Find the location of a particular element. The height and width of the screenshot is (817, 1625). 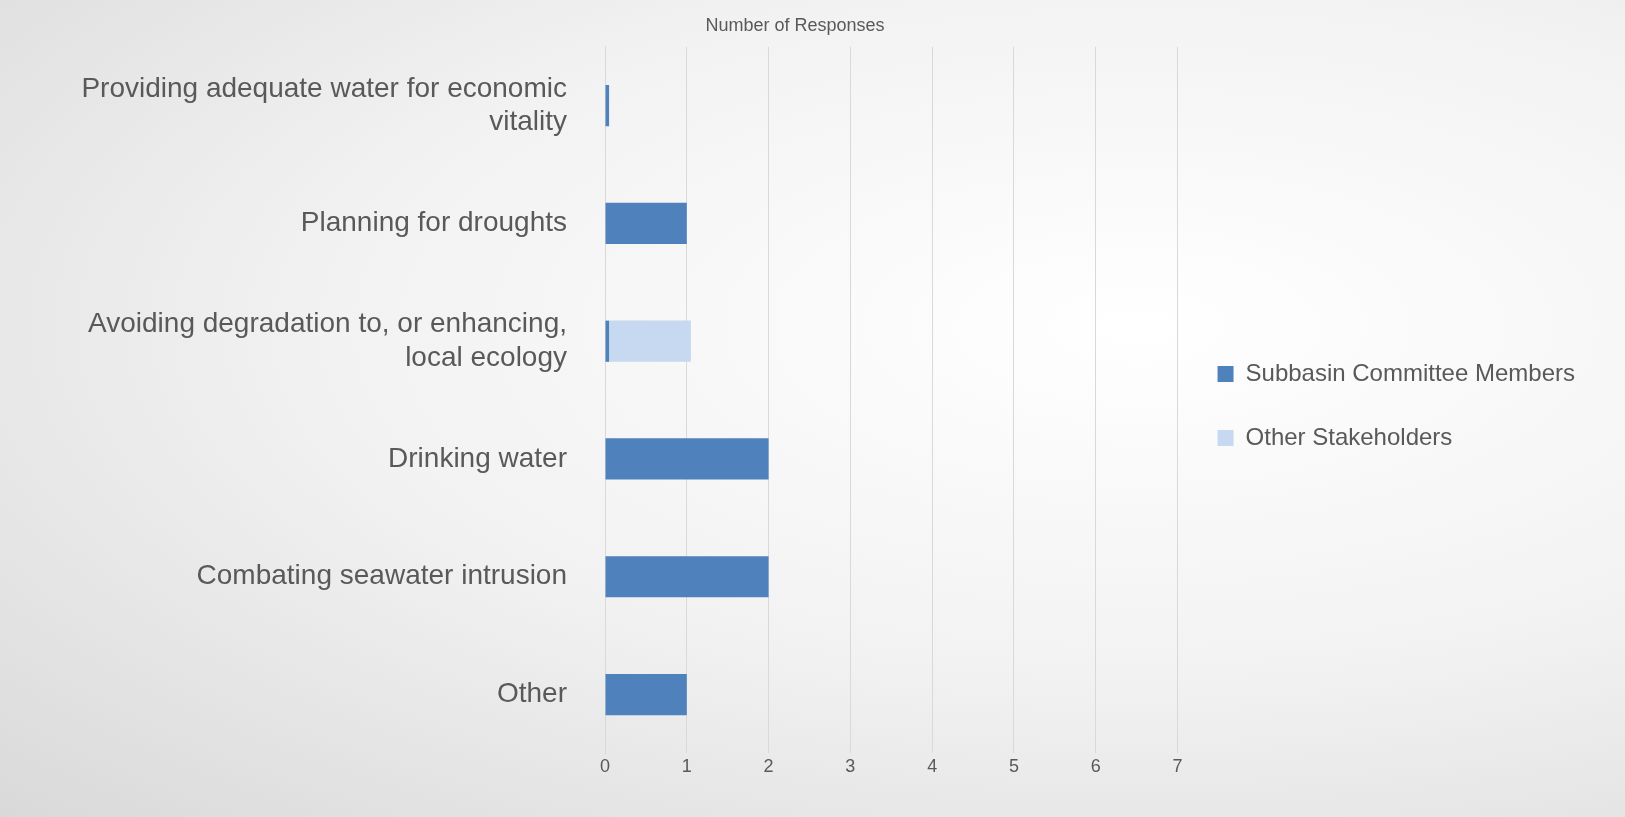

y-tick-label: Combating seawater intrusion is located at coordinates (381, 575).